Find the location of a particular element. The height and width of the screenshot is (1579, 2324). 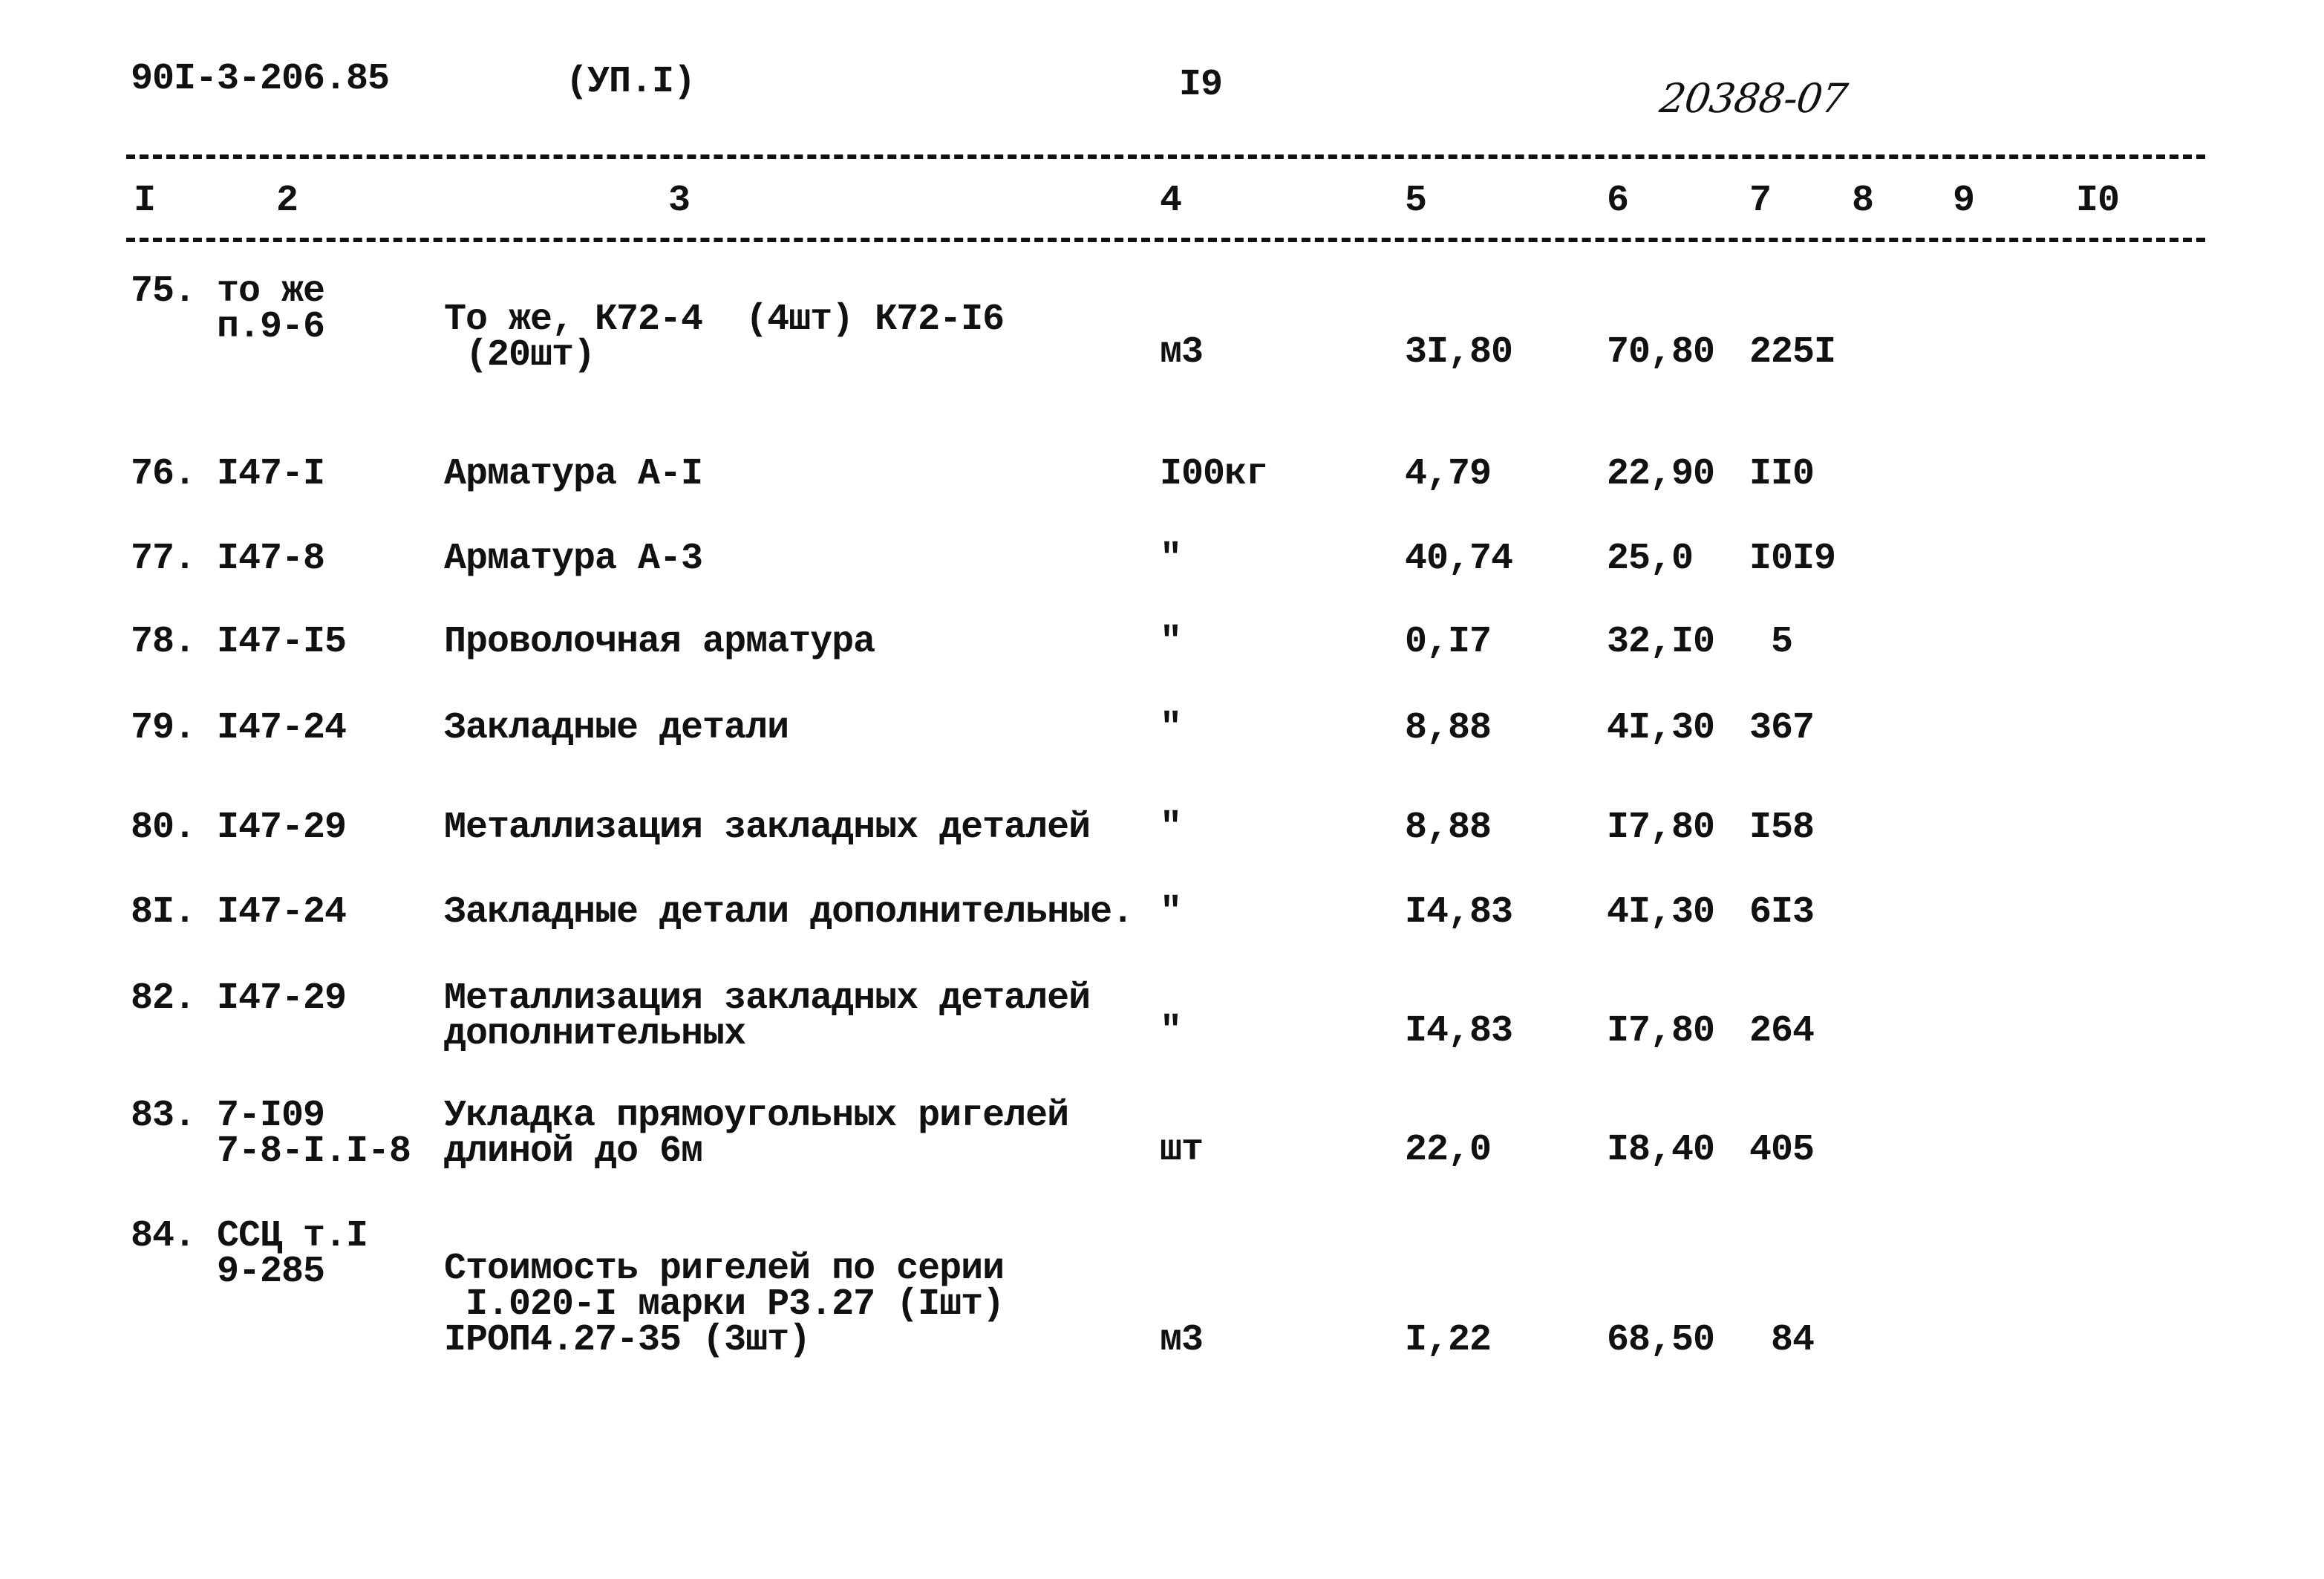

row-description: длиной до 6м is located at coordinates (573, 1151).